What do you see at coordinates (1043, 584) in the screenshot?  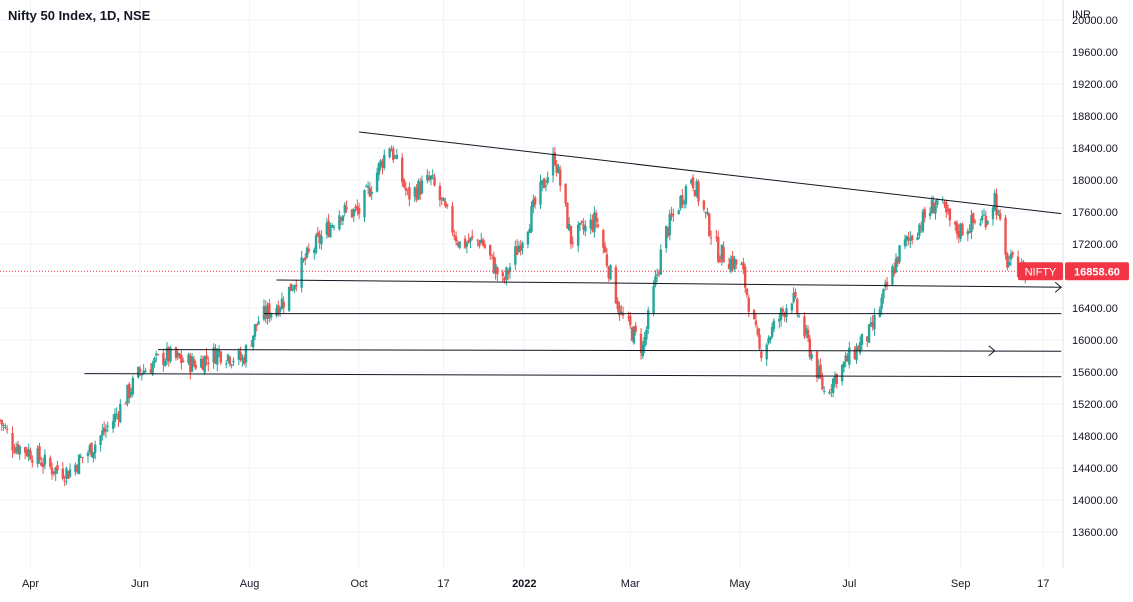 I see `x-tick-label: 17` at bounding box center [1043, 584].